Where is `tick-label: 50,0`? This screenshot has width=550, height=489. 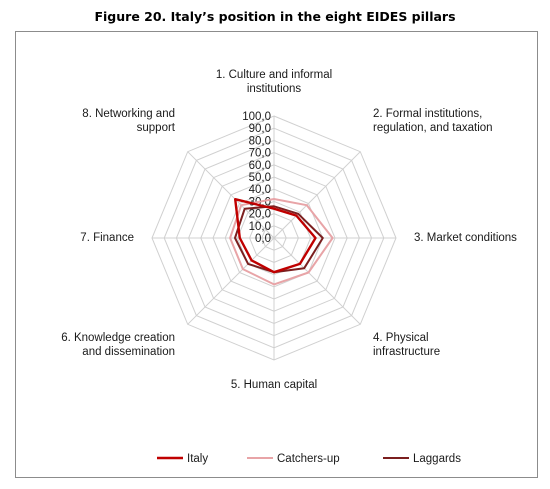 tick-label: 50,0 is located at coordinates (260, 178).